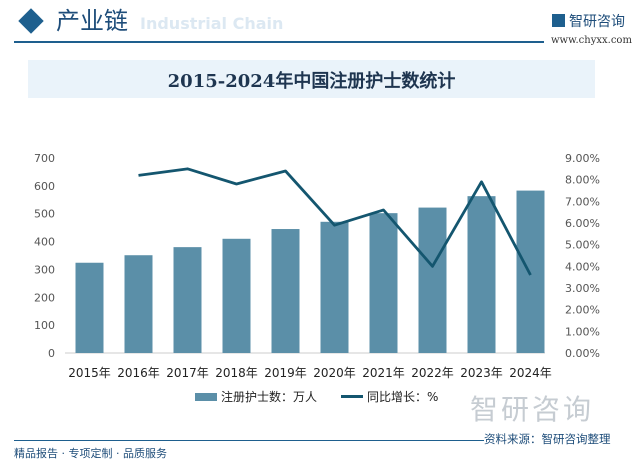 Image resolution: width=635 pixels, height=466 pixels. I want to click on x-tick-label: 2023年, so click(481, 373).